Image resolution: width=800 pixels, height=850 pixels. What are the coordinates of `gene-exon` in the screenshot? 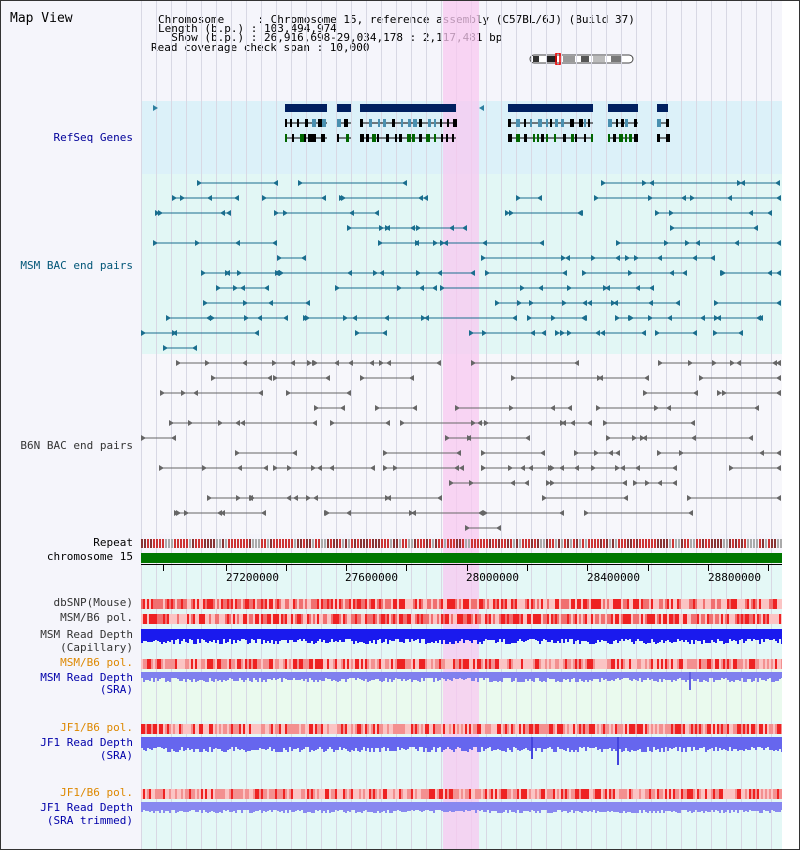 It's located at (320, 123).